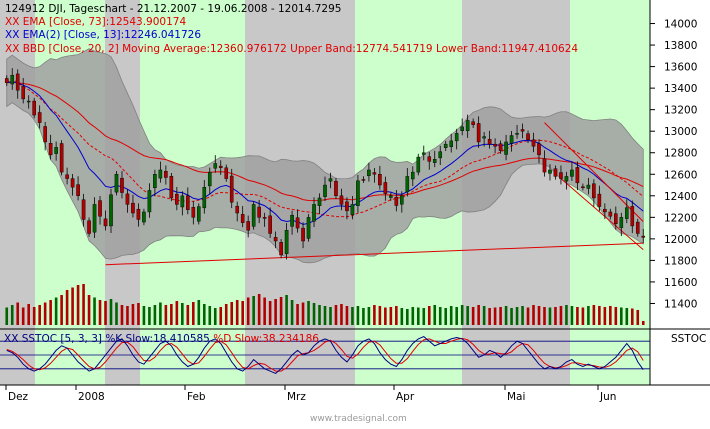 Image resolution: width=710 pixels, height=429 pixels. I want to click on y-tick-label: 12400, so click(680, 197).